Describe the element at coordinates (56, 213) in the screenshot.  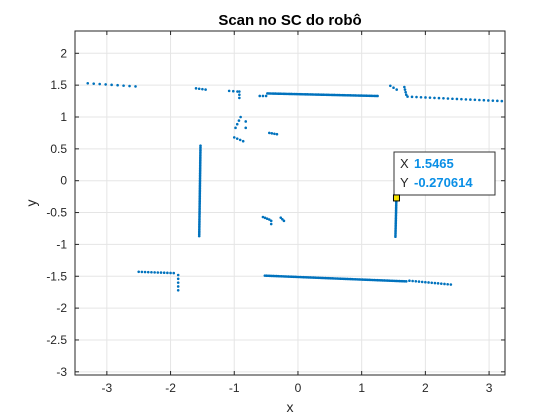
I see `y-tick-label: -0.5` at that location.